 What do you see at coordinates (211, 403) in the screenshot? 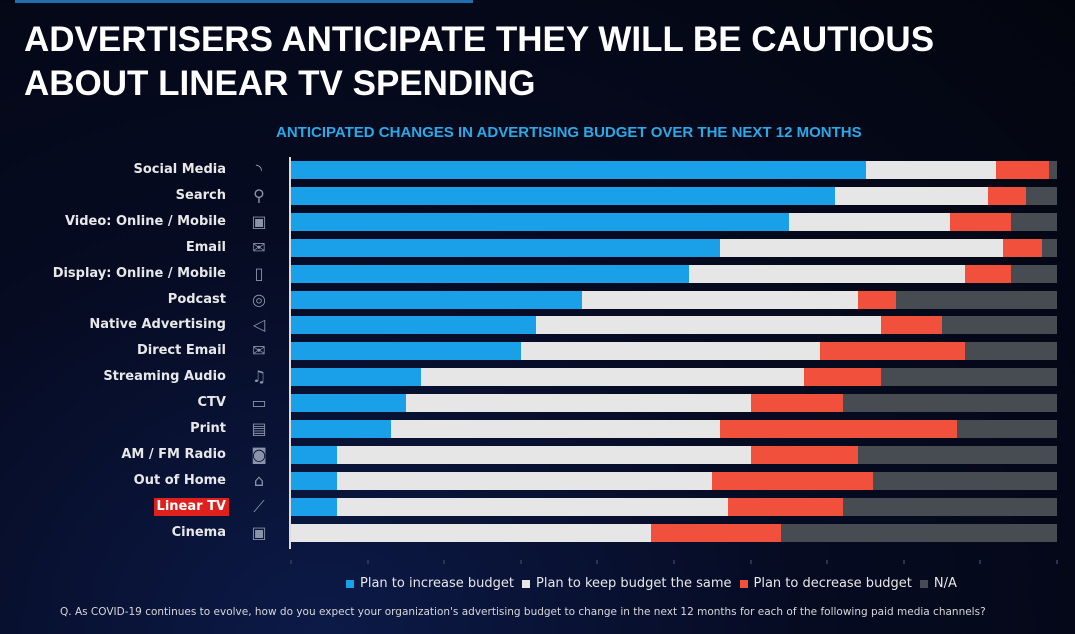
I see `category-label: CTV` at bounding box center [211, 403].